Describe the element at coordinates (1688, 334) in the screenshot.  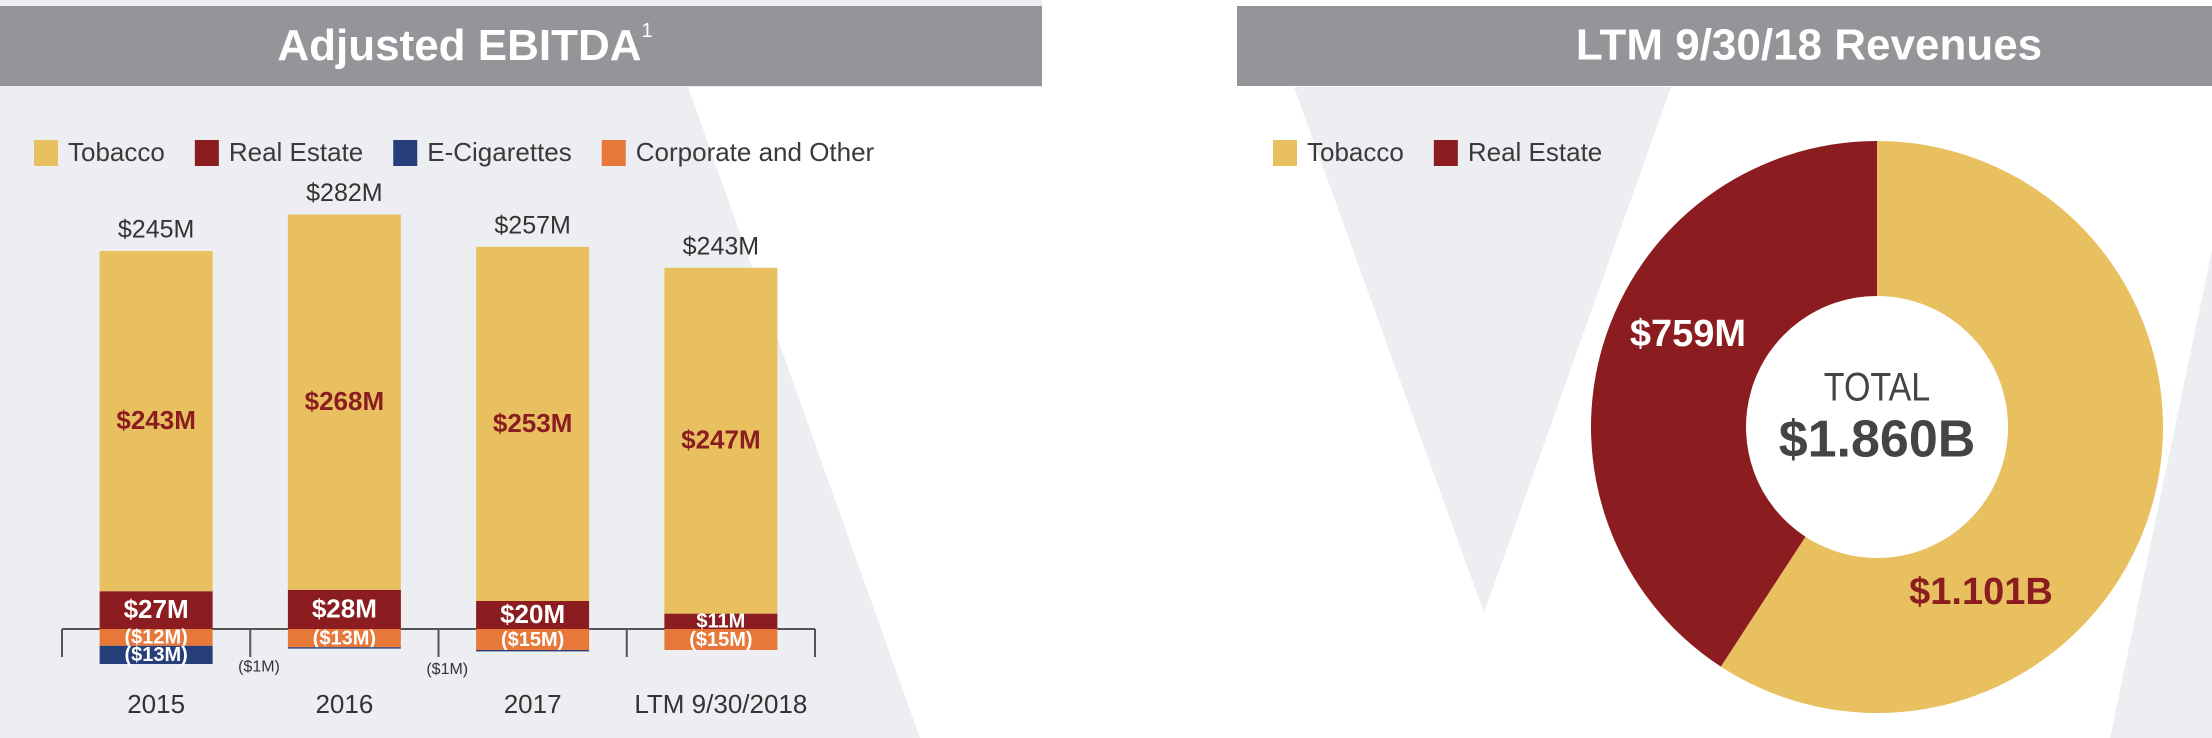
I see `value-label: $759M` at that location.